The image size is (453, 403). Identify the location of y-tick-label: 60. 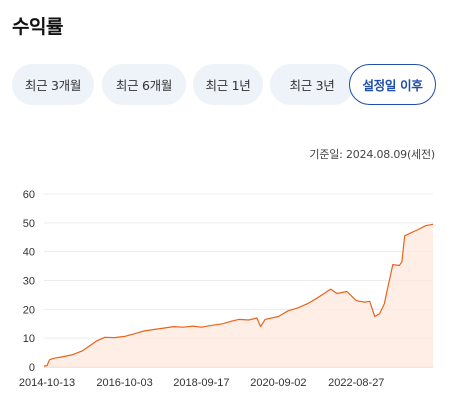
(29, 195).